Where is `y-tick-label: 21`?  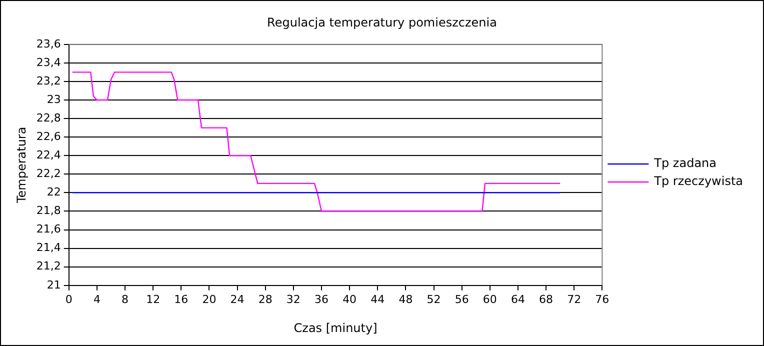 y-tick-label: 21 is located at coordinates (53, 285).